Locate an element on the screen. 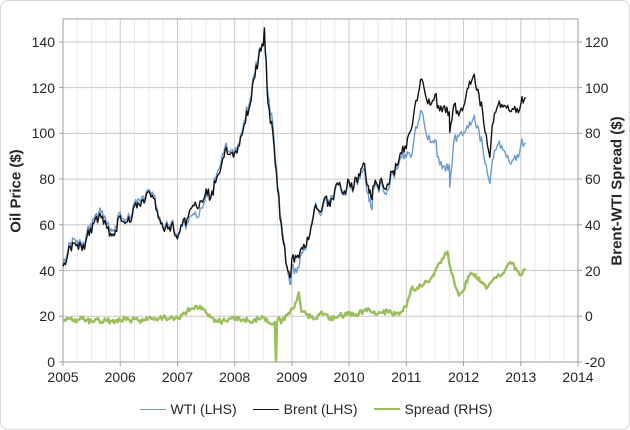 The image size is (630, 430). legend-label-wti: WTI (LHS) is located at coordinates (203, 409).